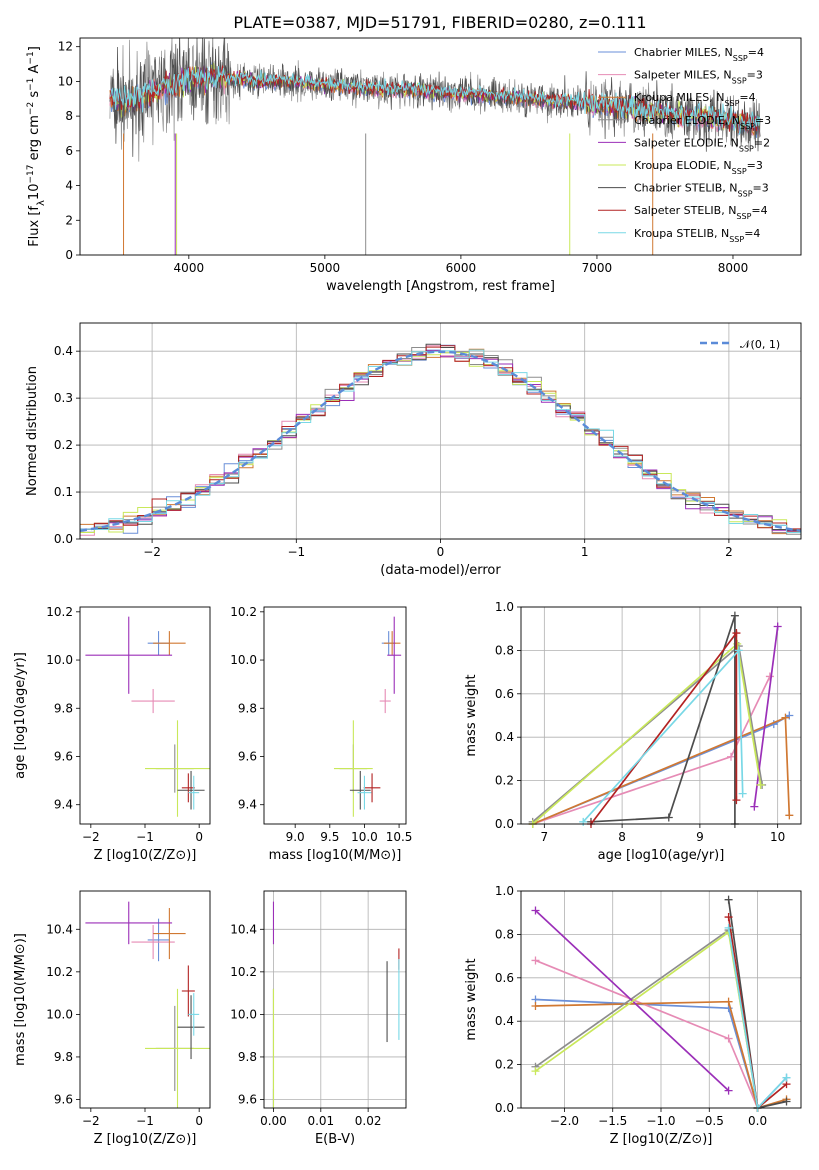 The image size is (819, 1170). What do you see at coordinates (504, 737) in the screenshot?
I see `y-tick-label: 0.4` at bounding box center [504, 737].